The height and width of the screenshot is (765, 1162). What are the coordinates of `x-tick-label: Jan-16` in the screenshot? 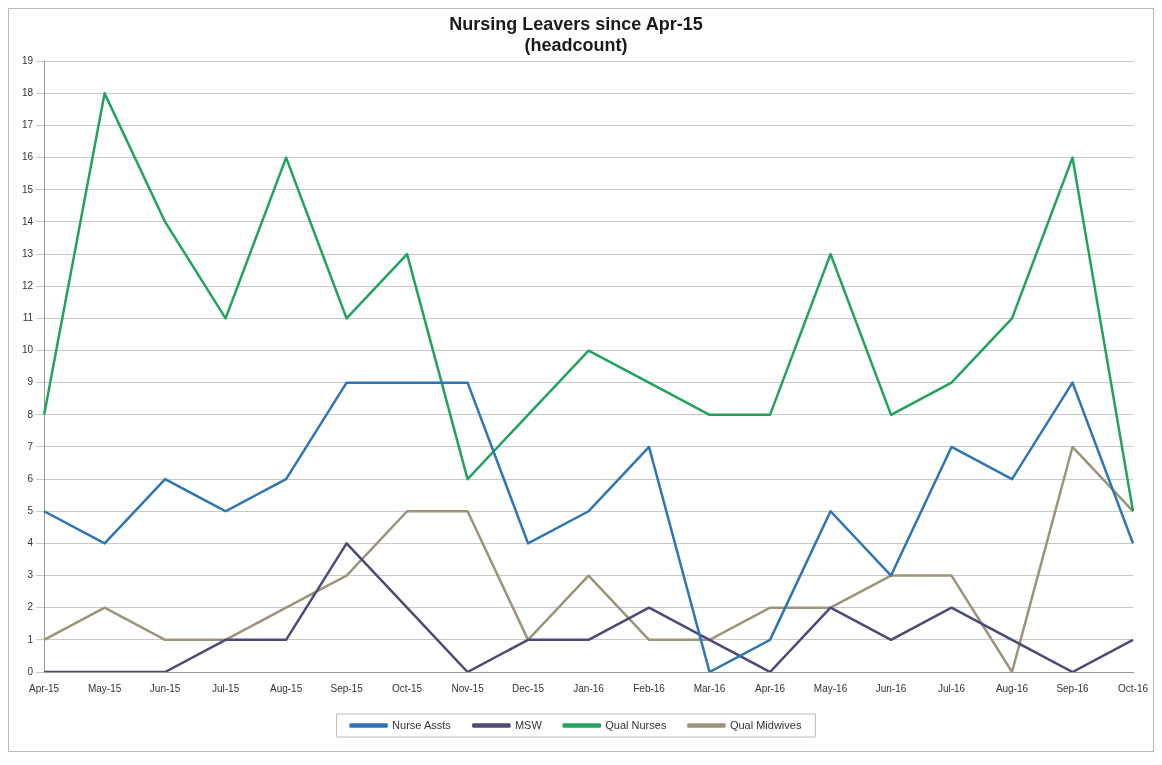 It's located at (589, 688).